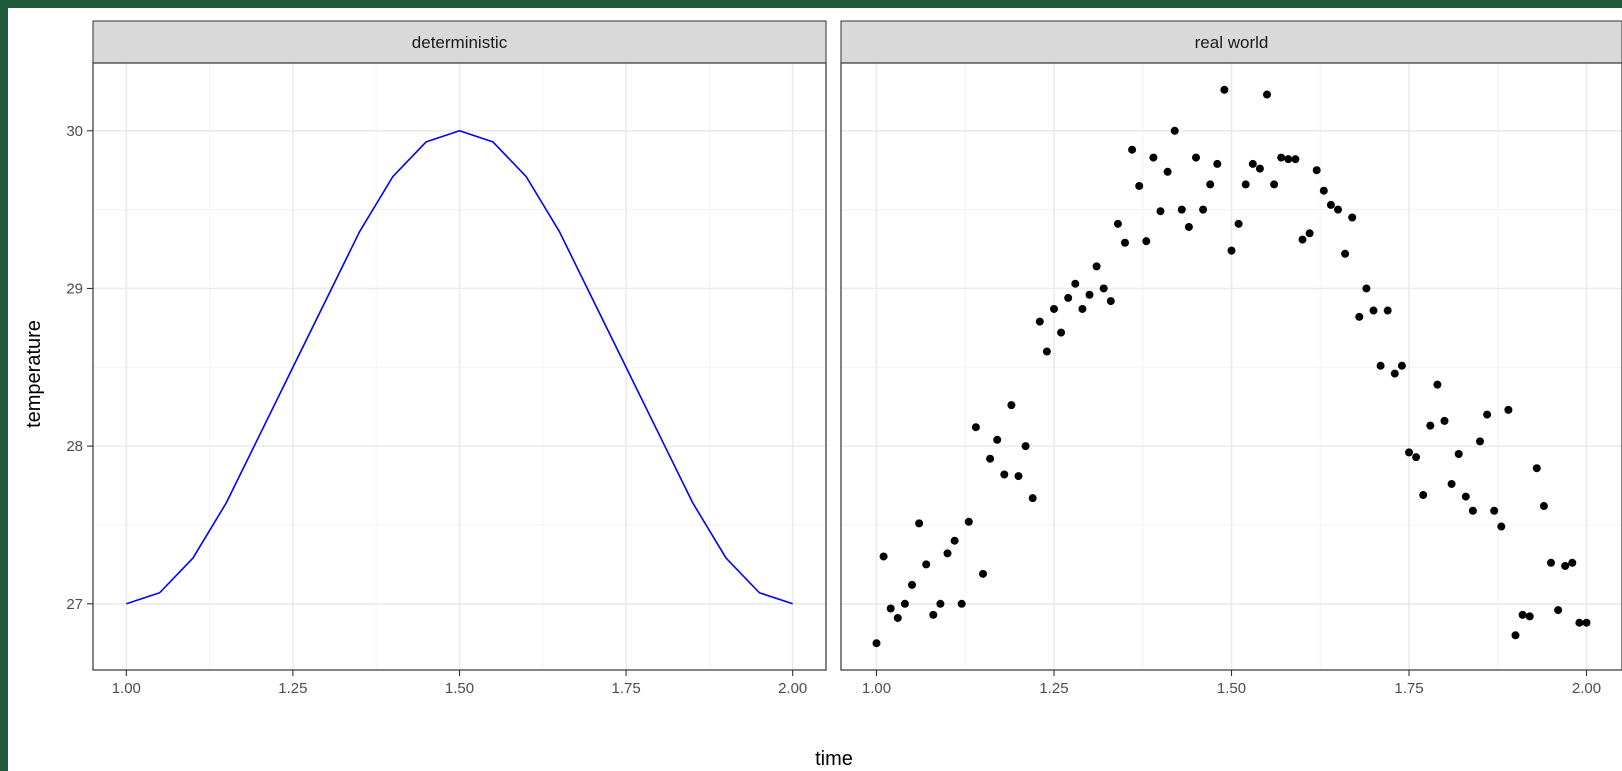 The image size is (1622, 771). What do you see at coordinates (74, 604) in the screenshot?
I see `y-tick-label: 27` at bounding box center [74, 604].